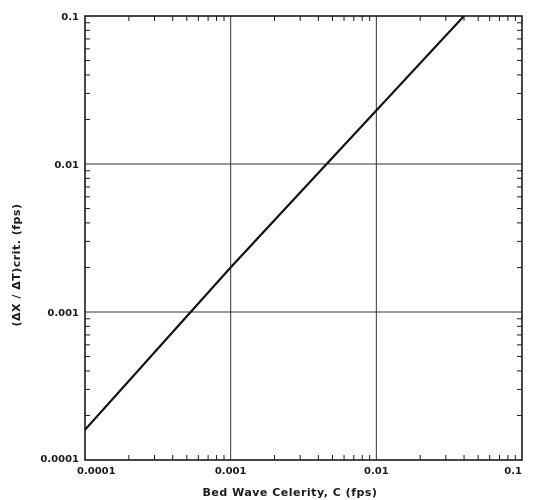 The height and width of the screenshot is (500, 533). What do you see at coordinates (96, 471) in the screenshot?
I see `x-tick-label: 0.0001` at bounding box center [96, 471].